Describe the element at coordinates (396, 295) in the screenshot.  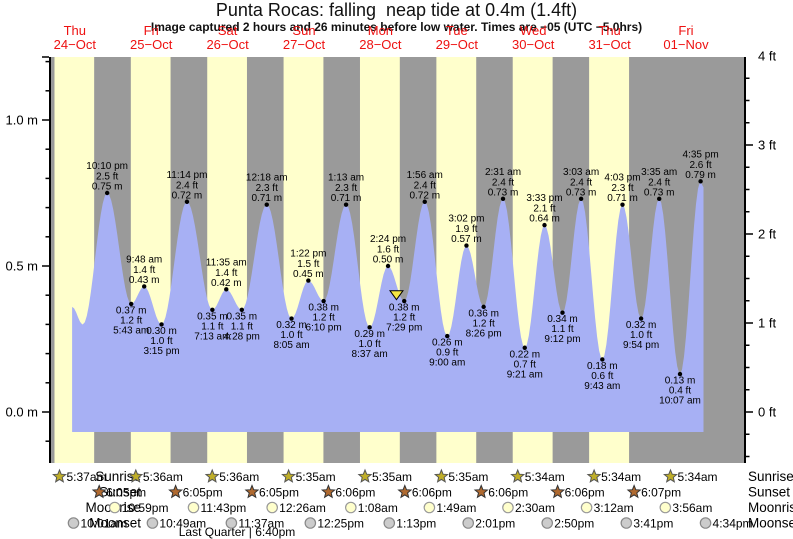
I see `capture-marker-icon` at that location.